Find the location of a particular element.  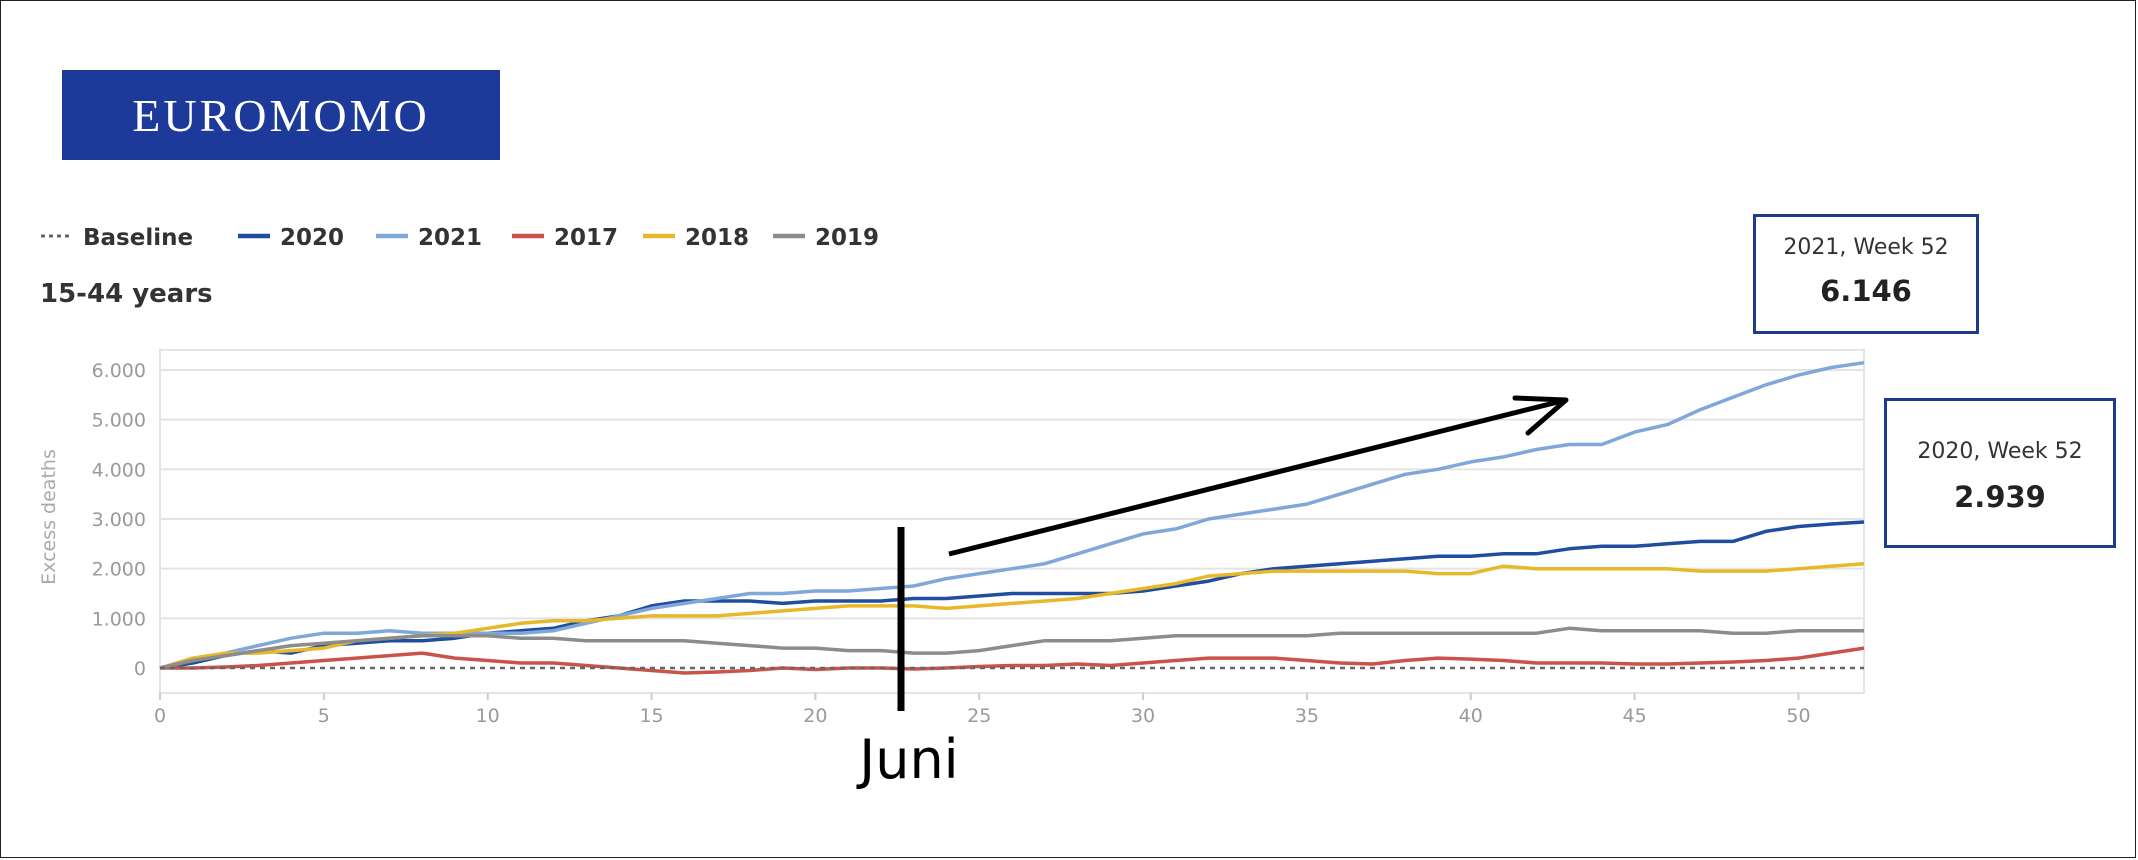

tooltip-value: 2.939 is located at coordinates (2000, 497).